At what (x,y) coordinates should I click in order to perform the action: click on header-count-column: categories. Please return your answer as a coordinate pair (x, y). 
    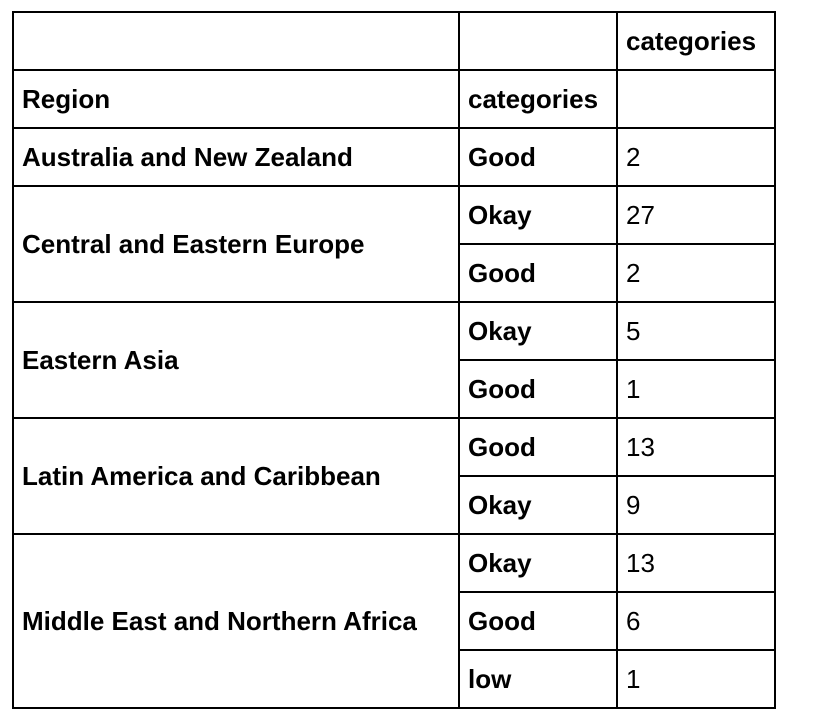
    Looking at the image, I should click on (696, 41).